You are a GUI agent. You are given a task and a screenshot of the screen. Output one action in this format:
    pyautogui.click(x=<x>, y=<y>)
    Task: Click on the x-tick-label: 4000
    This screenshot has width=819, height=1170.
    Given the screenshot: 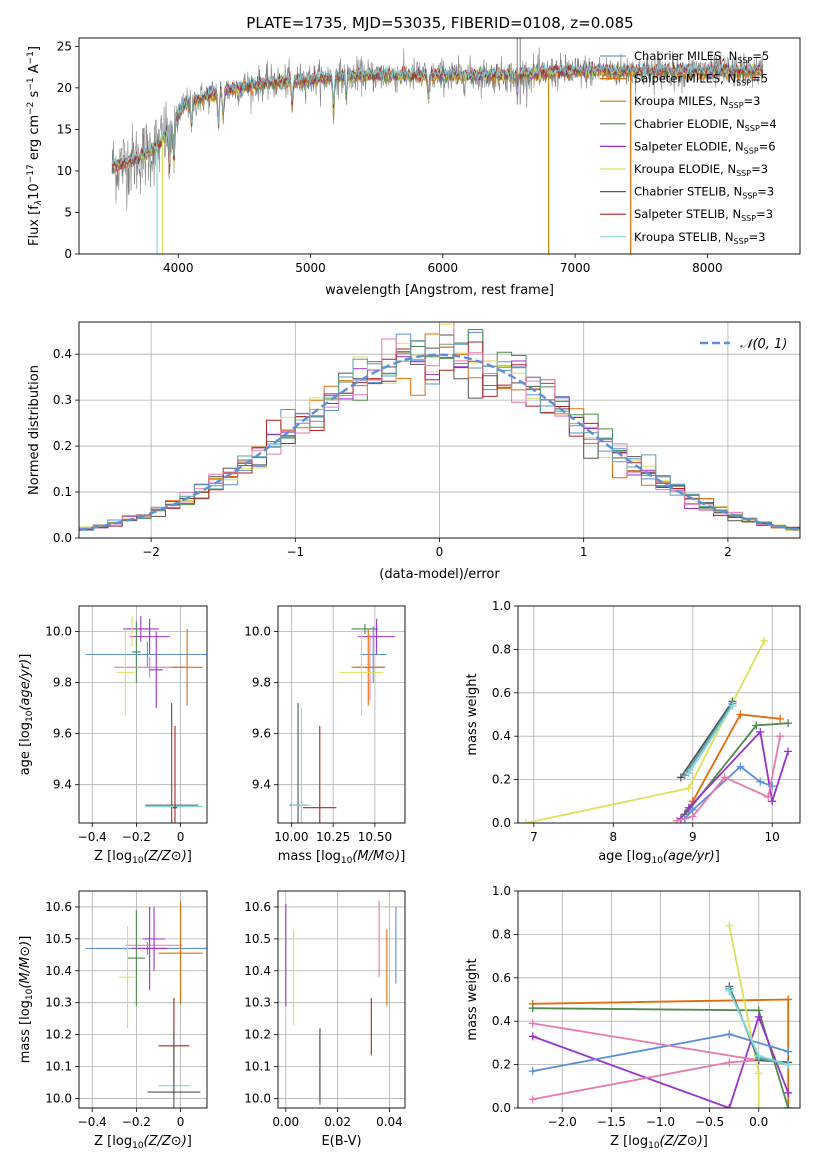 What is the action you would take?
    pyautogui.click(x=178, y=268)
    